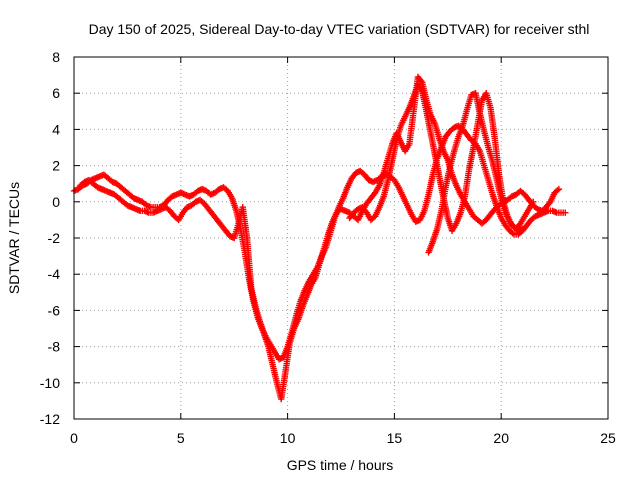  I want to click on y-tick-label: -2, so click(54, 238).